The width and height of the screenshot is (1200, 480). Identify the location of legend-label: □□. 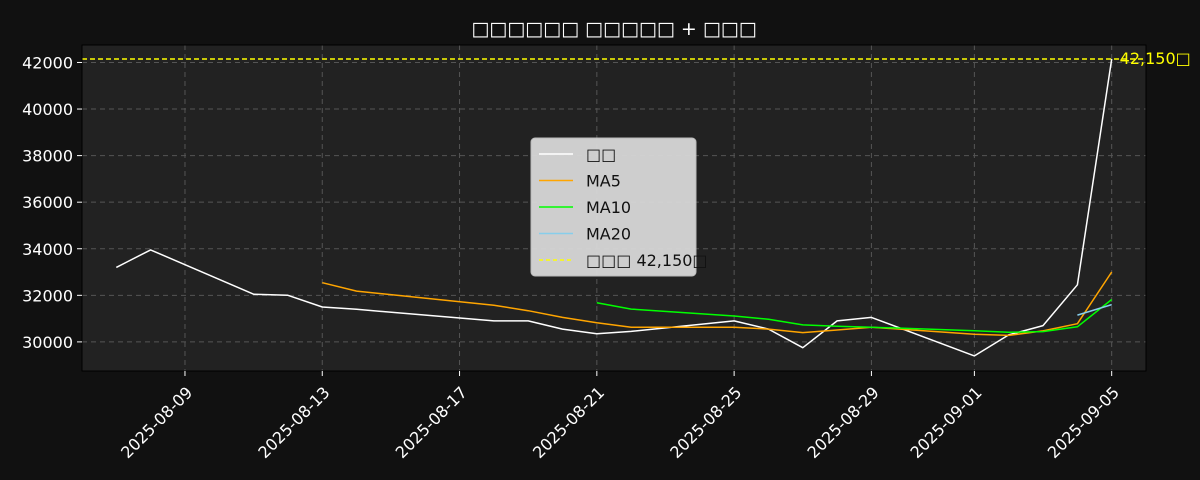
(601, 154).